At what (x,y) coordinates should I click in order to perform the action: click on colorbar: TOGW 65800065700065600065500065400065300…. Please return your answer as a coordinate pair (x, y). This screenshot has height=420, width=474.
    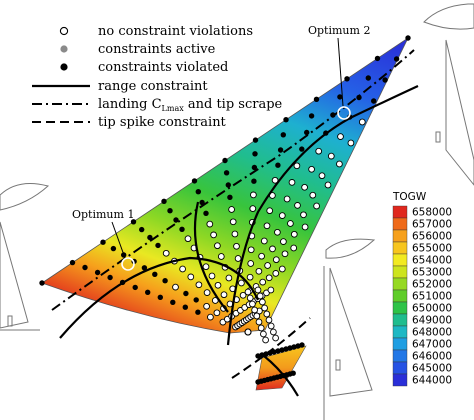
    Looking at the image, I should click on (422, 289).